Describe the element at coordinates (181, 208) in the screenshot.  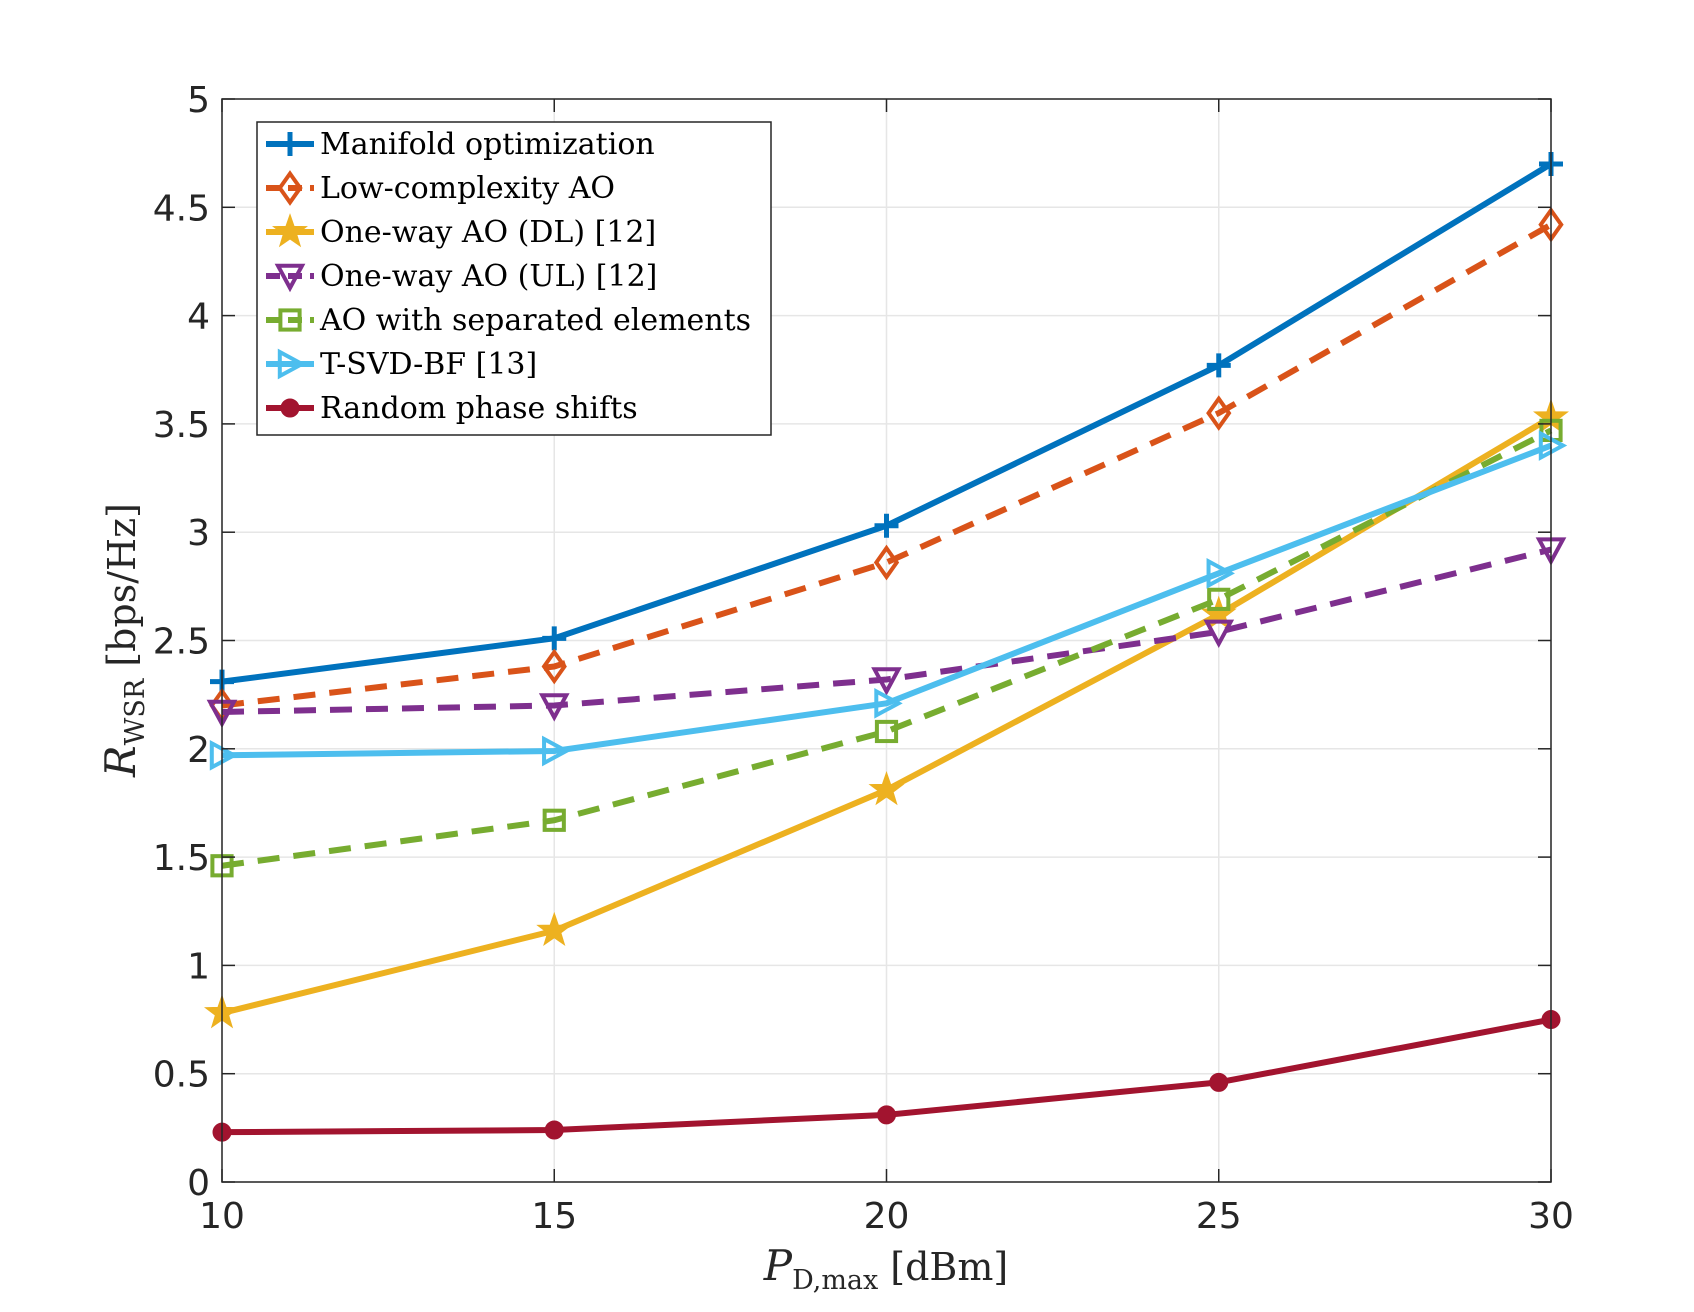
I see `y-tick-label: 4.5` at that location.